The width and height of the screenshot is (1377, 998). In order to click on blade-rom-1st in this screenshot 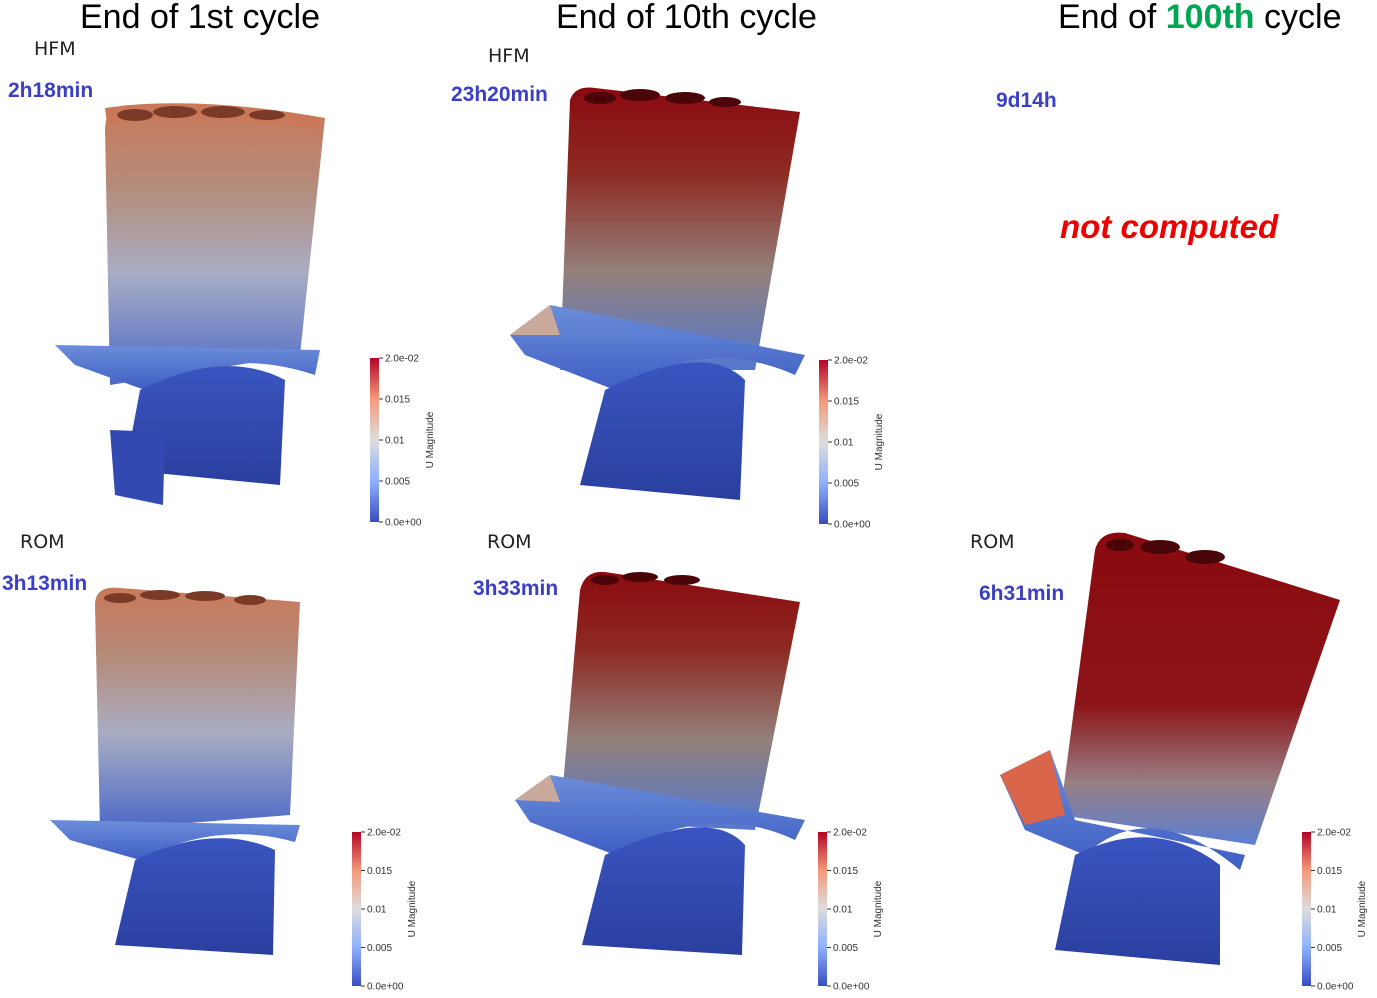, I will do `click(175, 771)`.